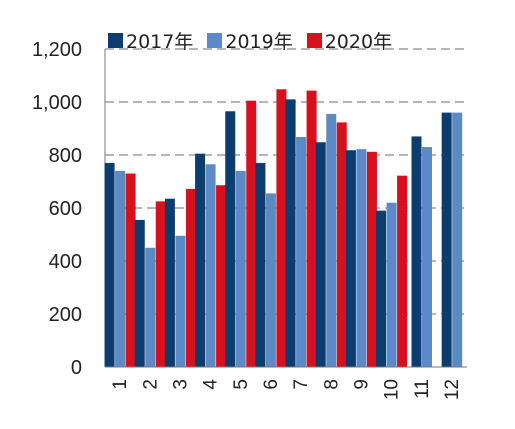  Describe the element at coordinates (452, 389) in the screenshot. I see `x-tick-label: 12` at that location.